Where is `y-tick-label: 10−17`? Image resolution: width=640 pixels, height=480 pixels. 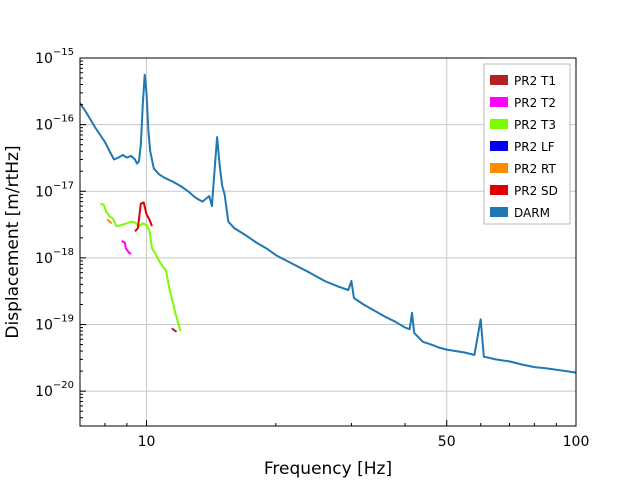
y-tick-label: 10−17 is located at coordinates (54, 190).